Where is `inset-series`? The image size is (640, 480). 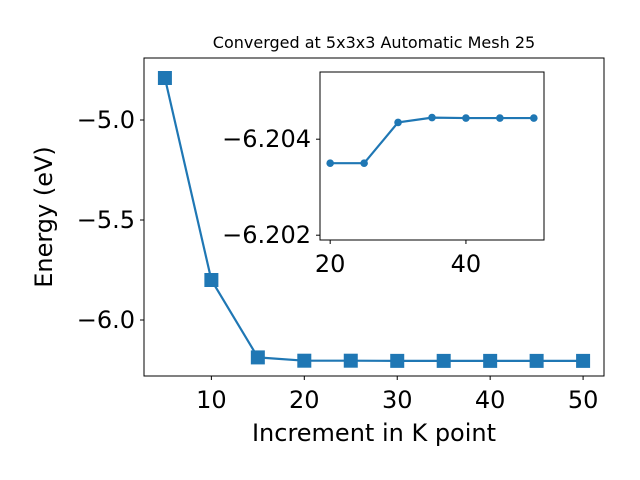
inset-series is located at coordinates (432, 140).